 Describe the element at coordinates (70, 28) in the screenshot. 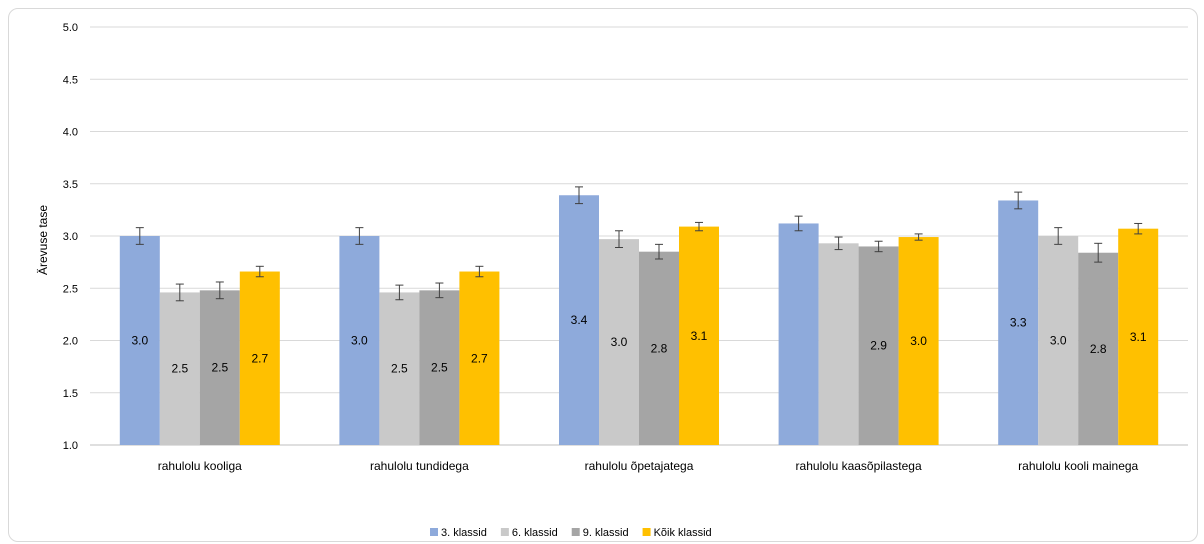

I see `y-tick-label: 5.0` at that location.